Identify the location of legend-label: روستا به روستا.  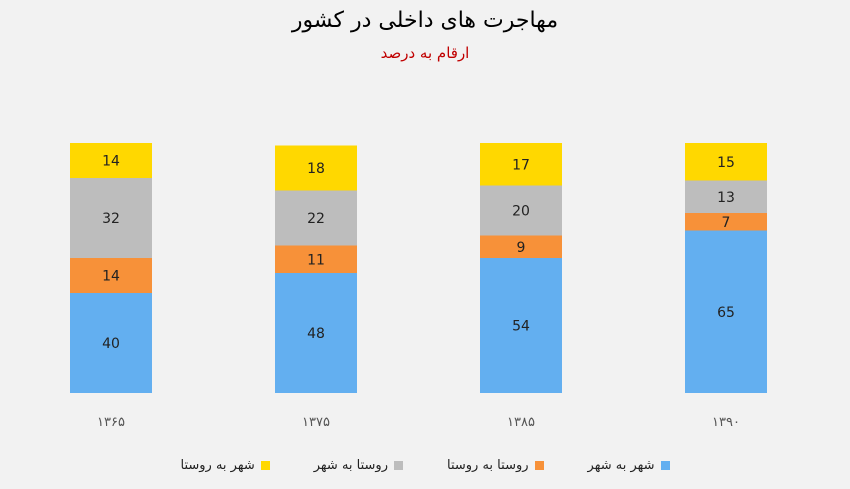
(488, 465).